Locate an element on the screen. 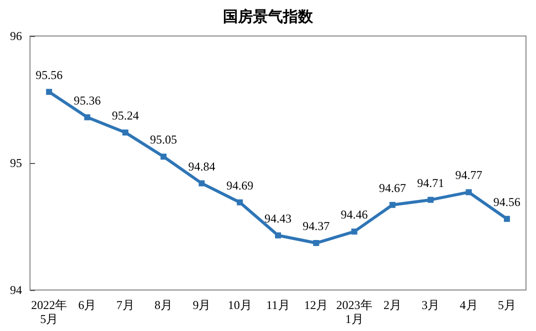  x-tick-label: 2023年 1月 is located at coordinates (354, 312).